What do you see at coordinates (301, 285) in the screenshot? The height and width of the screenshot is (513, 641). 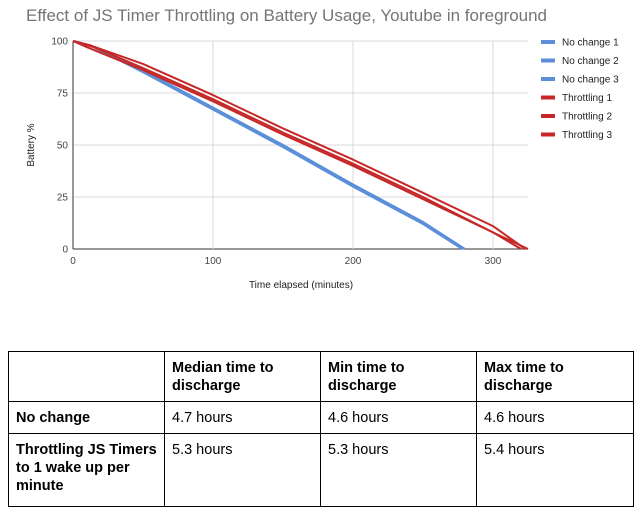 I see `x-axis-label: Time elapsed (minutes)` at bounding box center [301, 285].